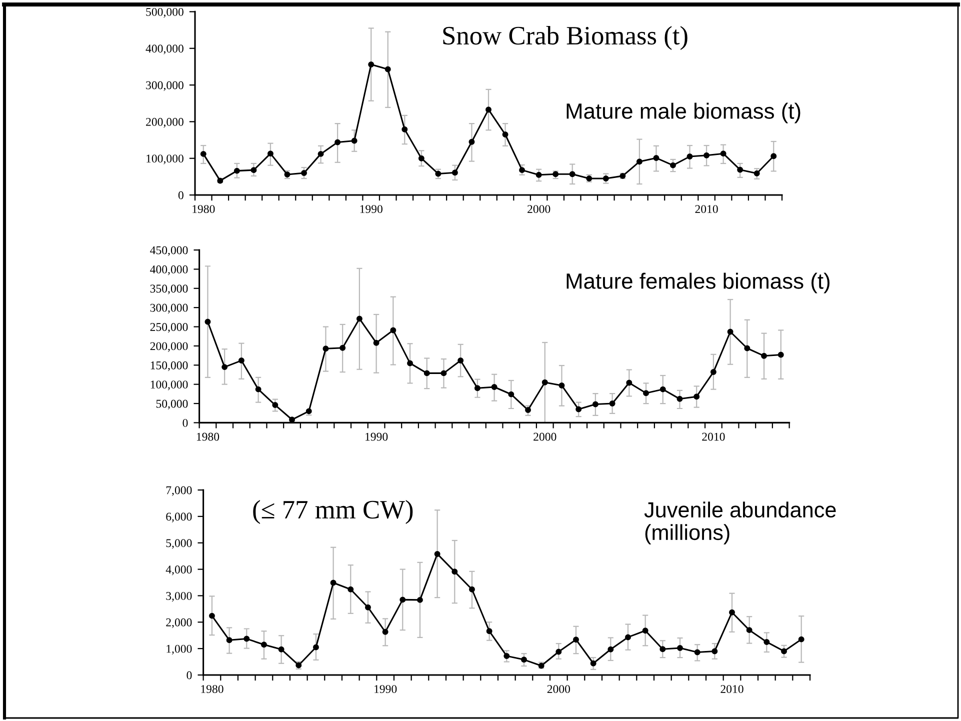  Describe the element at coordinates (377, 436) in the screenshot. I see `x-tick-label: 1990` at that location.